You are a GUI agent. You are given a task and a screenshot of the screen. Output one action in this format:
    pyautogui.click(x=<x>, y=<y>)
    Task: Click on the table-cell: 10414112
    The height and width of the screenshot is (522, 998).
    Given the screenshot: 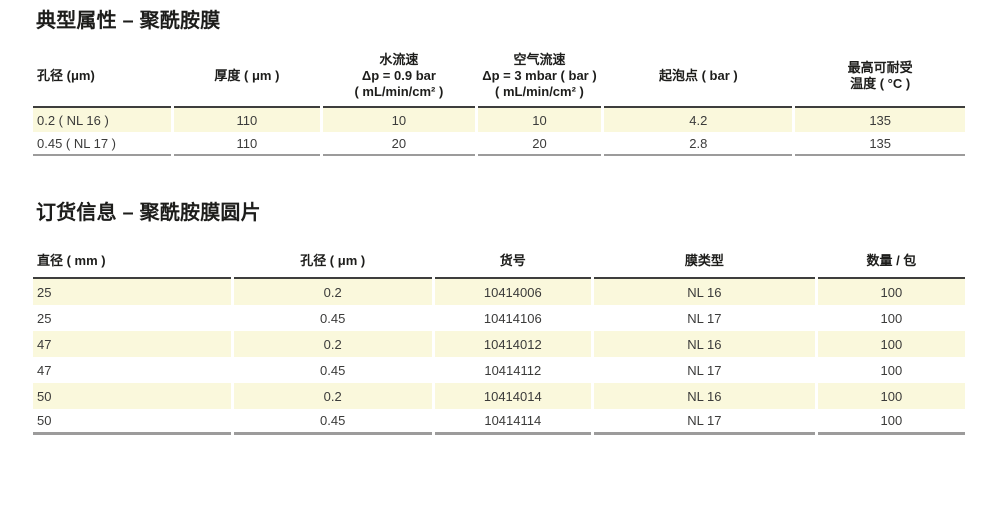 What is the action you would take?
    pyautogui.click(x=513, y=370)
    